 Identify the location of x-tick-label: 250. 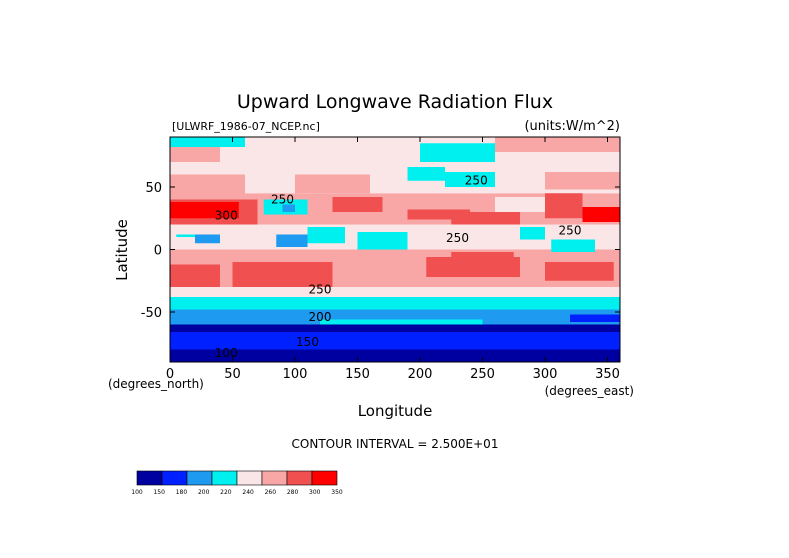
(482, 374).